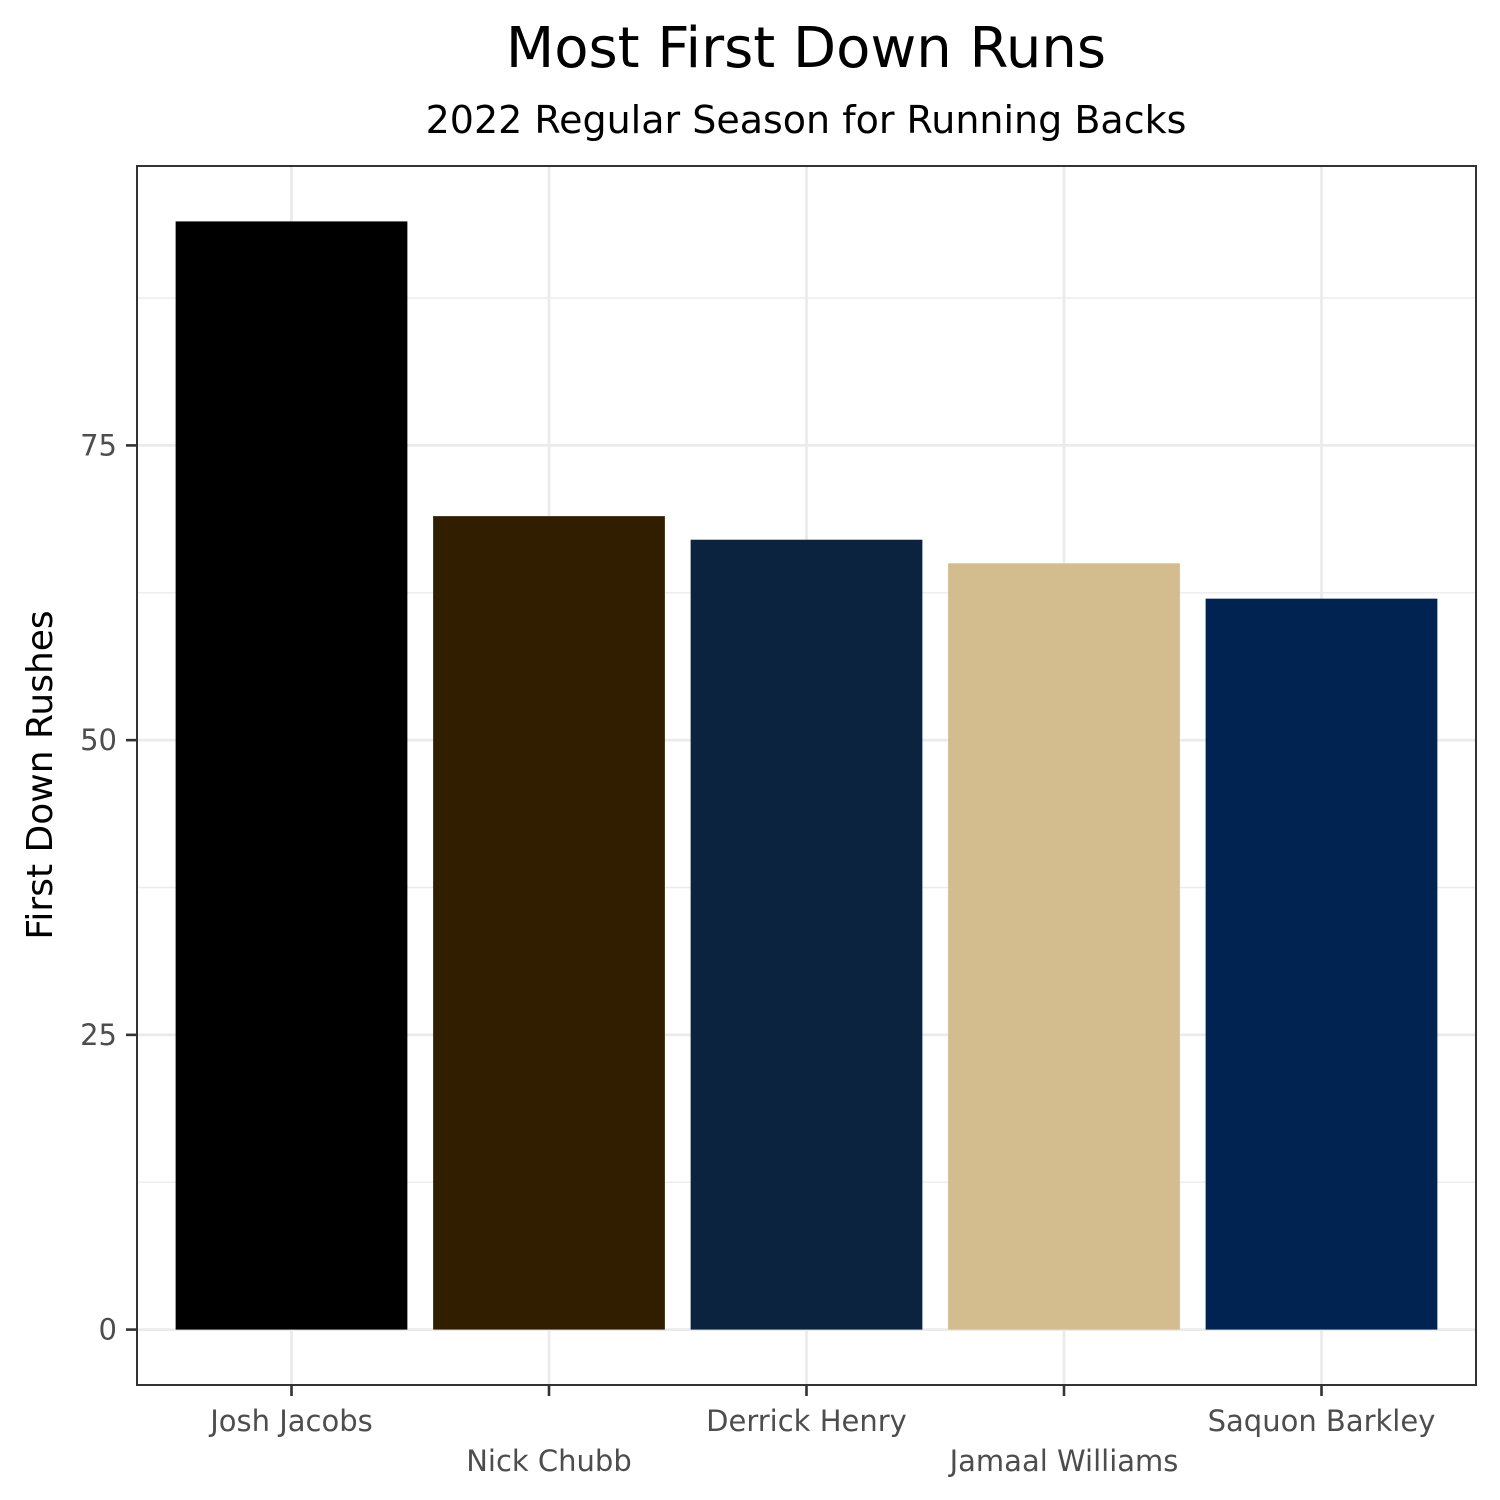  I want to click on chart-title: Most First Down Runs, so click(806, 48).